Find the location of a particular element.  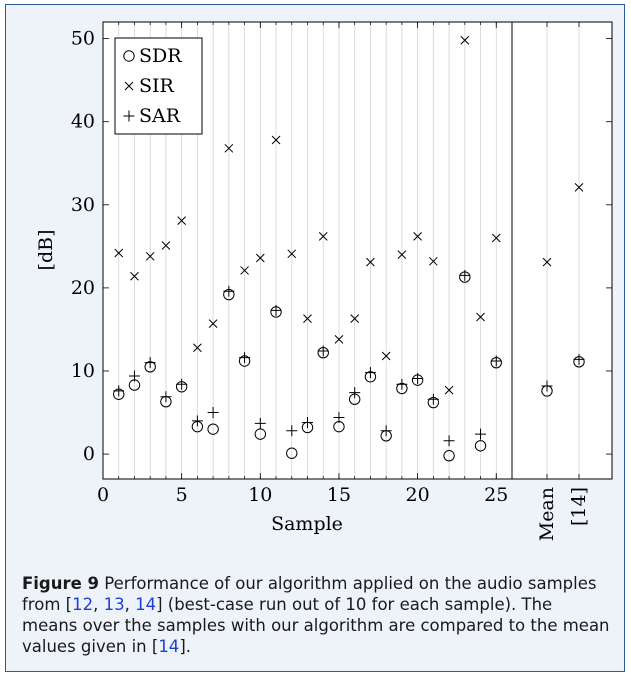

legend-sir-label: SIR is located at coordinates (157, 86).